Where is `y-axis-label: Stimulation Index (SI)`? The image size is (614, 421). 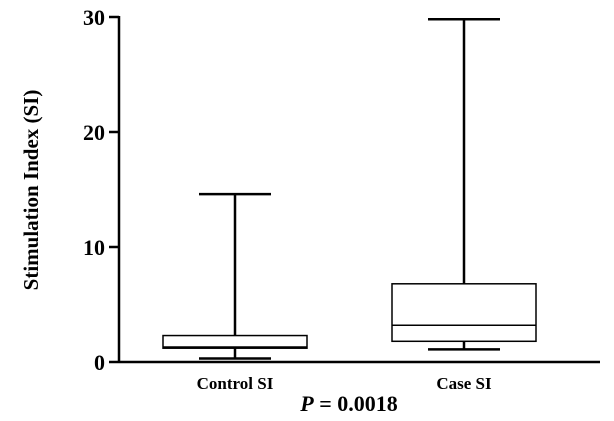
y-axis-label: Stimulation Index (SI) is located at coordinates (31, 190).